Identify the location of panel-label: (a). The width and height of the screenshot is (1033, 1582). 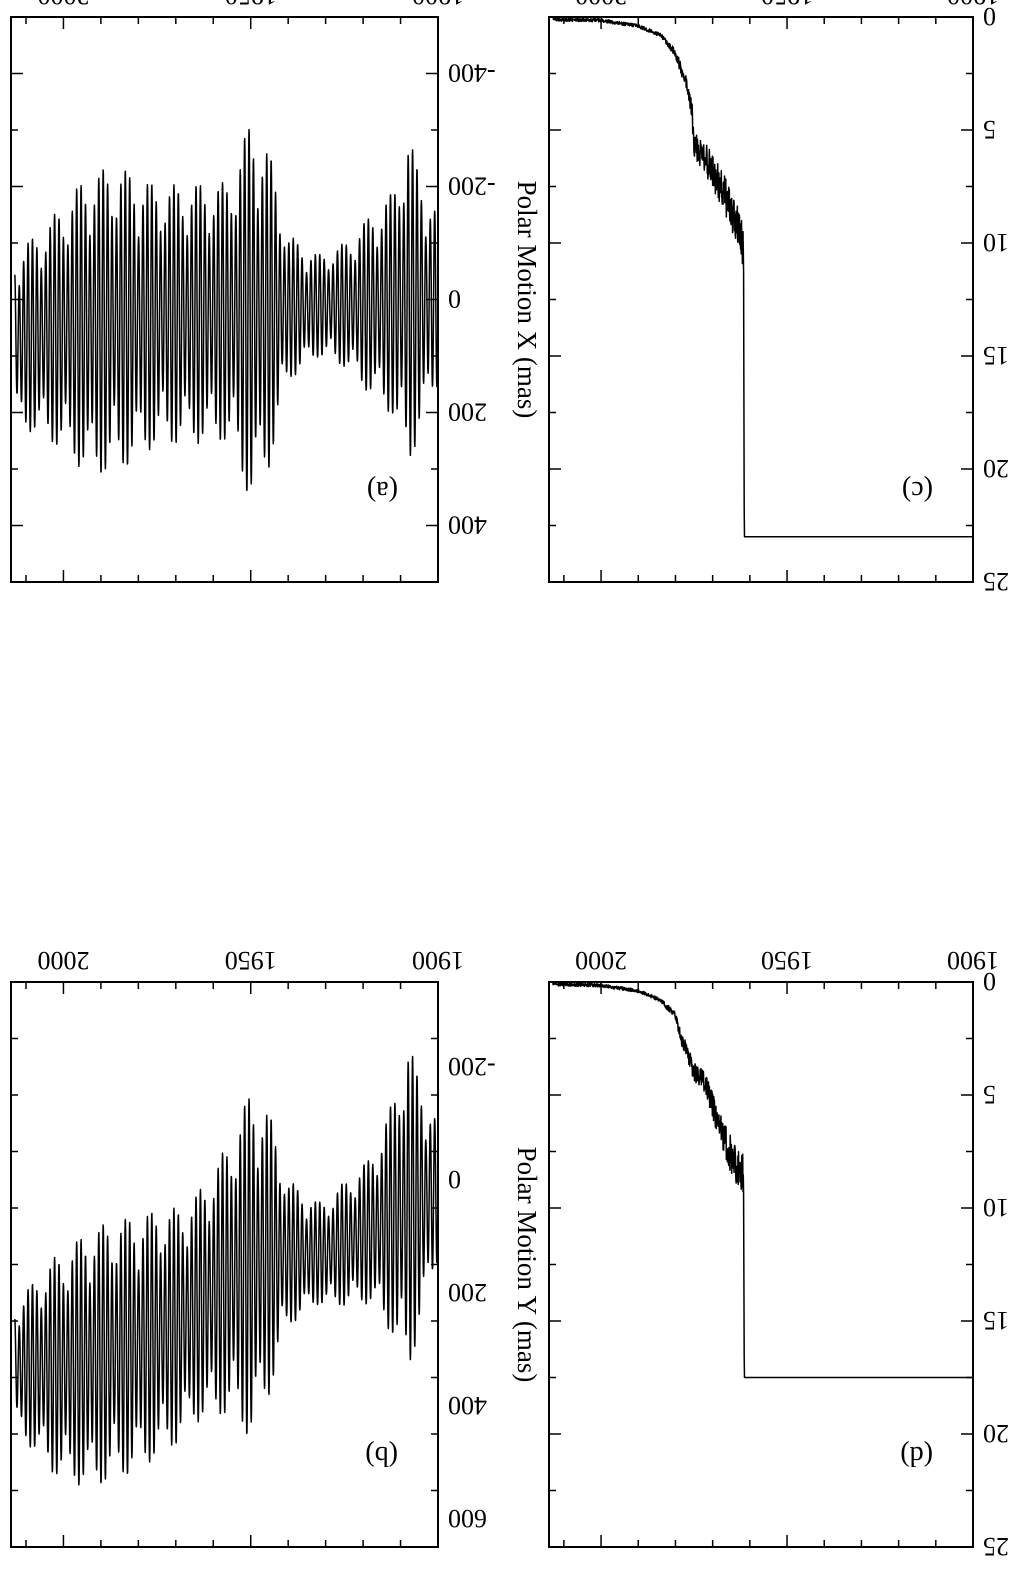
(382, 490).